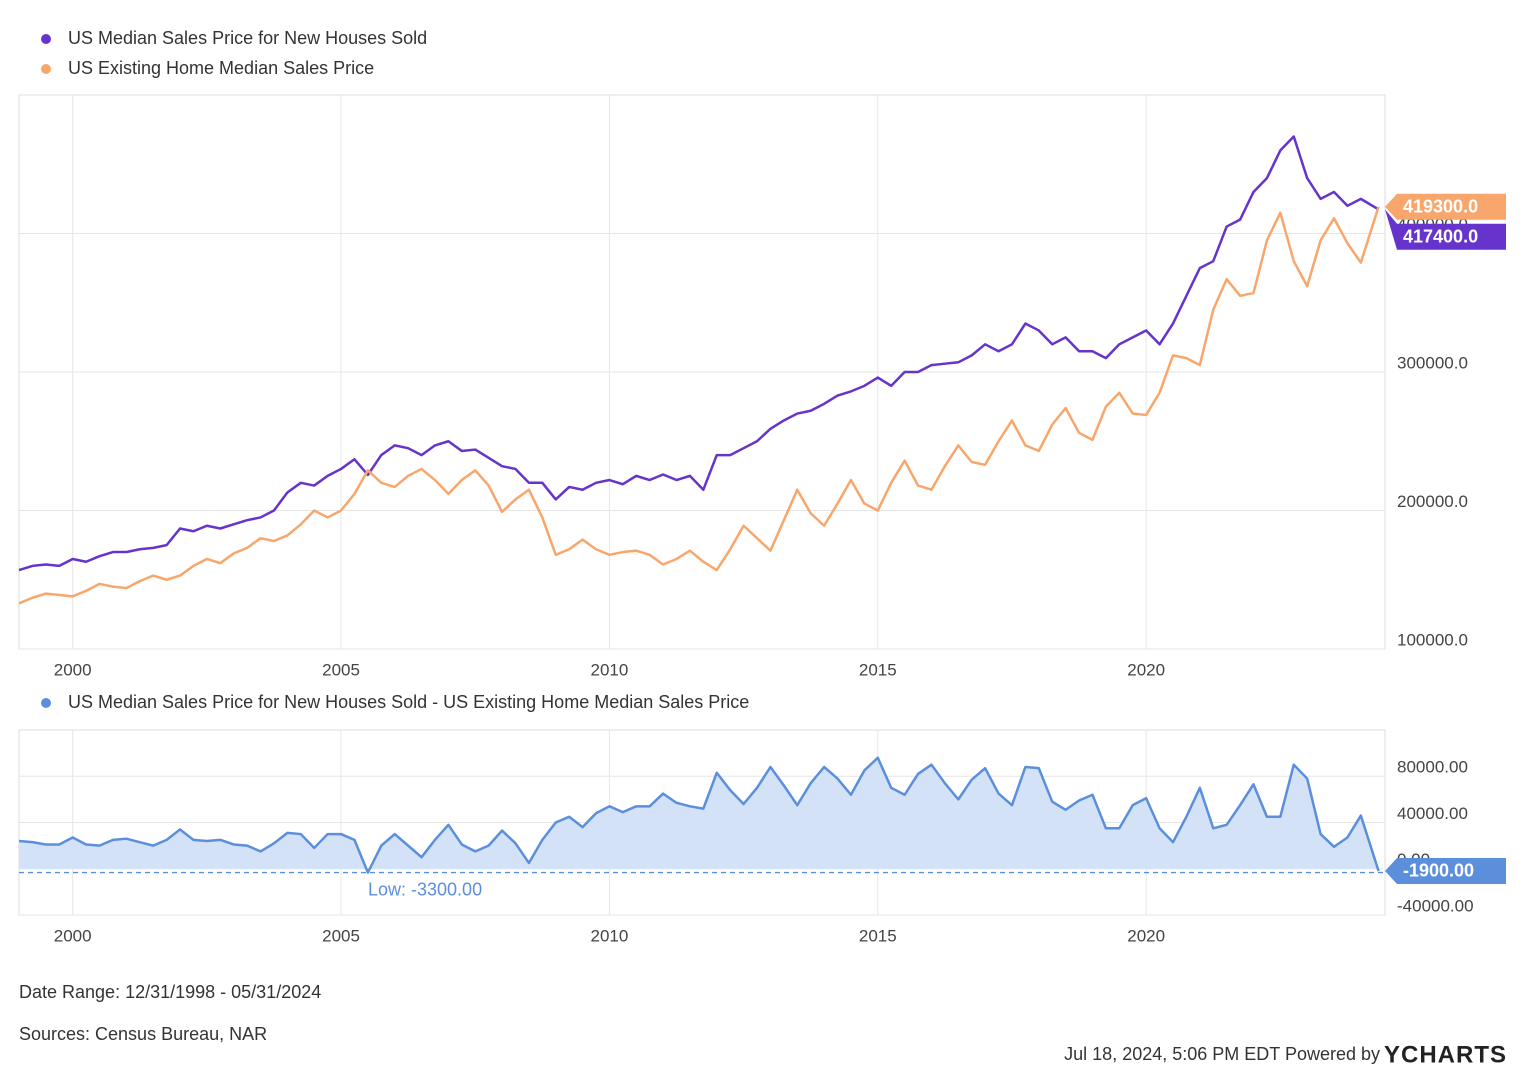  What do you see at coordinates (143, 1034) in the screenshot?
I see `sources: Sources: Census Bureau, NAR` at bounding box center [143, 1034].